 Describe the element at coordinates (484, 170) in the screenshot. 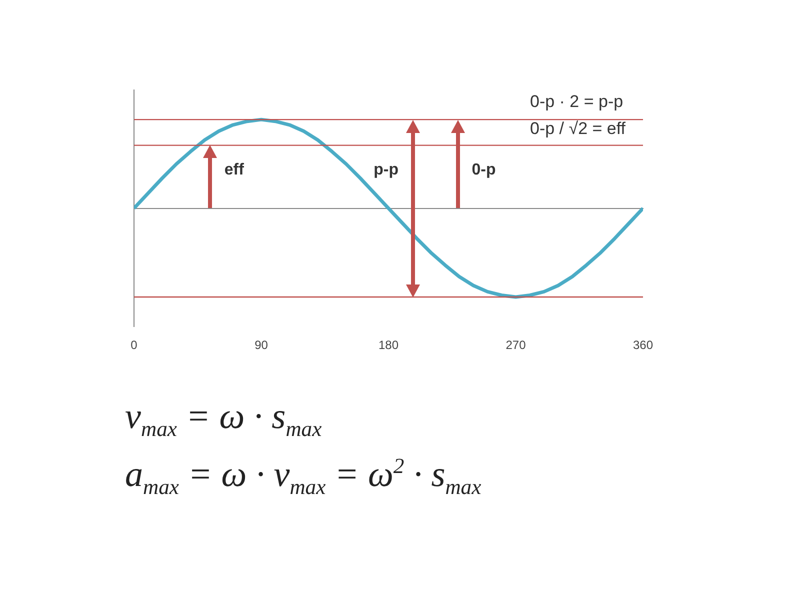

I see `annotation: 0-p` at that location.